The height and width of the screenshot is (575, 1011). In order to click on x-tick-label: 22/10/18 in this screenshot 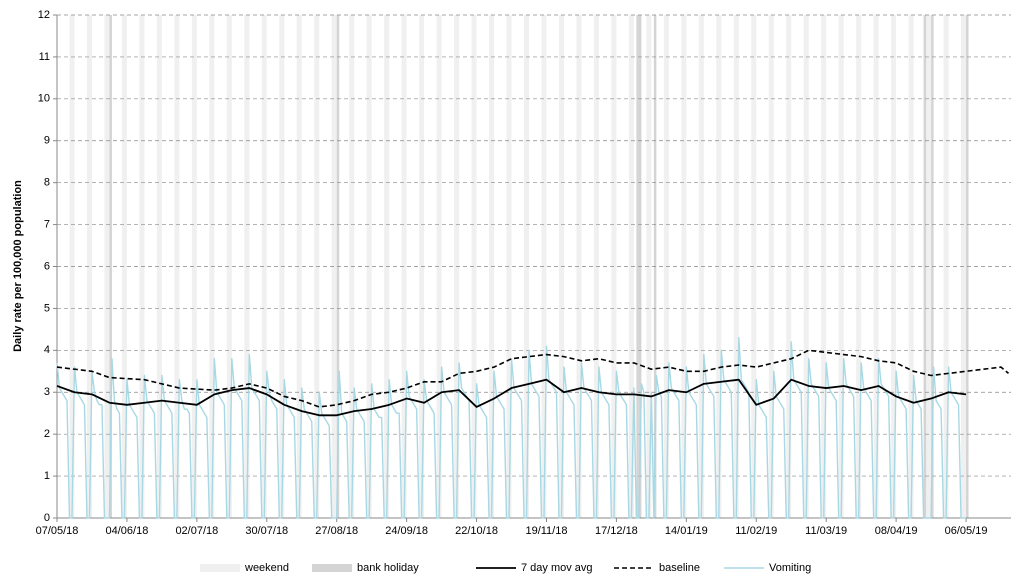, I will do `click(476, 531)`.